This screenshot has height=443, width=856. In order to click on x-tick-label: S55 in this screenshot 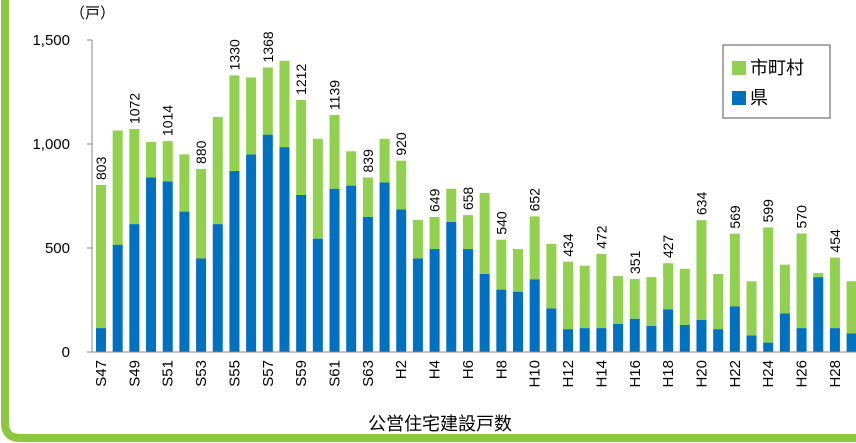, I will do `click(234, 373)`.